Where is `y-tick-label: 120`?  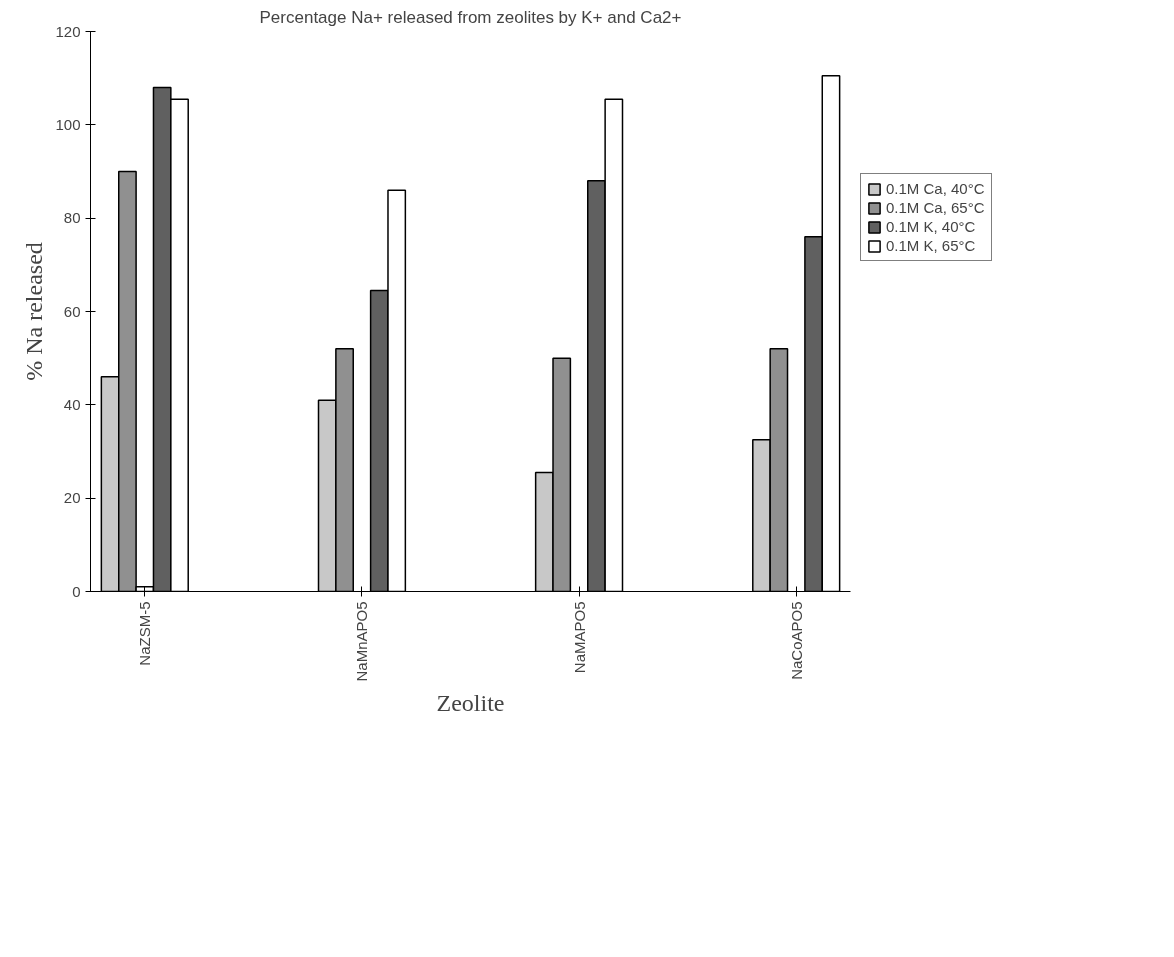
y-tick-label: 120 is located at coordinates (68, 31).